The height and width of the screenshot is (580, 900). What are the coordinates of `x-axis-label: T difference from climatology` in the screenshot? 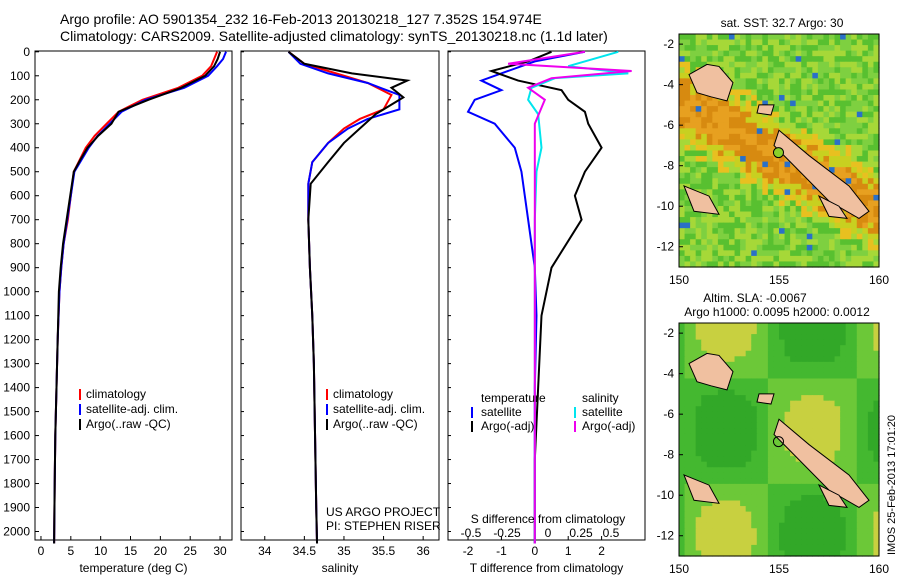 It's located at (547, 568).